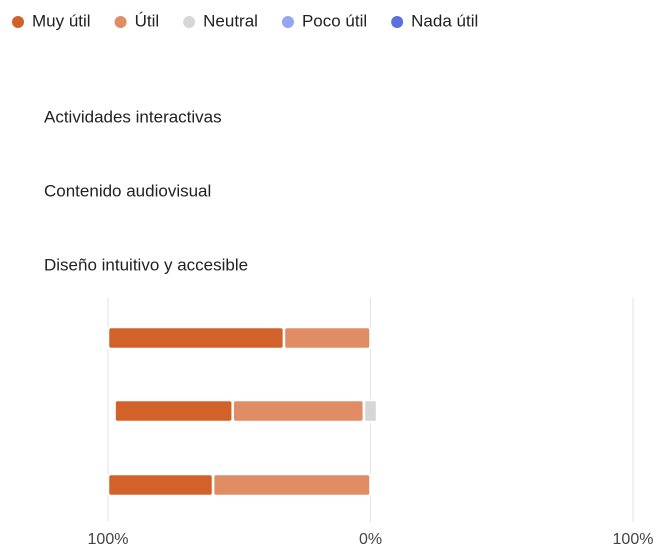  What do you see at coordinates (147, 20) in the screenshot?
I see `legend-label: Útil` at bounding box center [147, 20].